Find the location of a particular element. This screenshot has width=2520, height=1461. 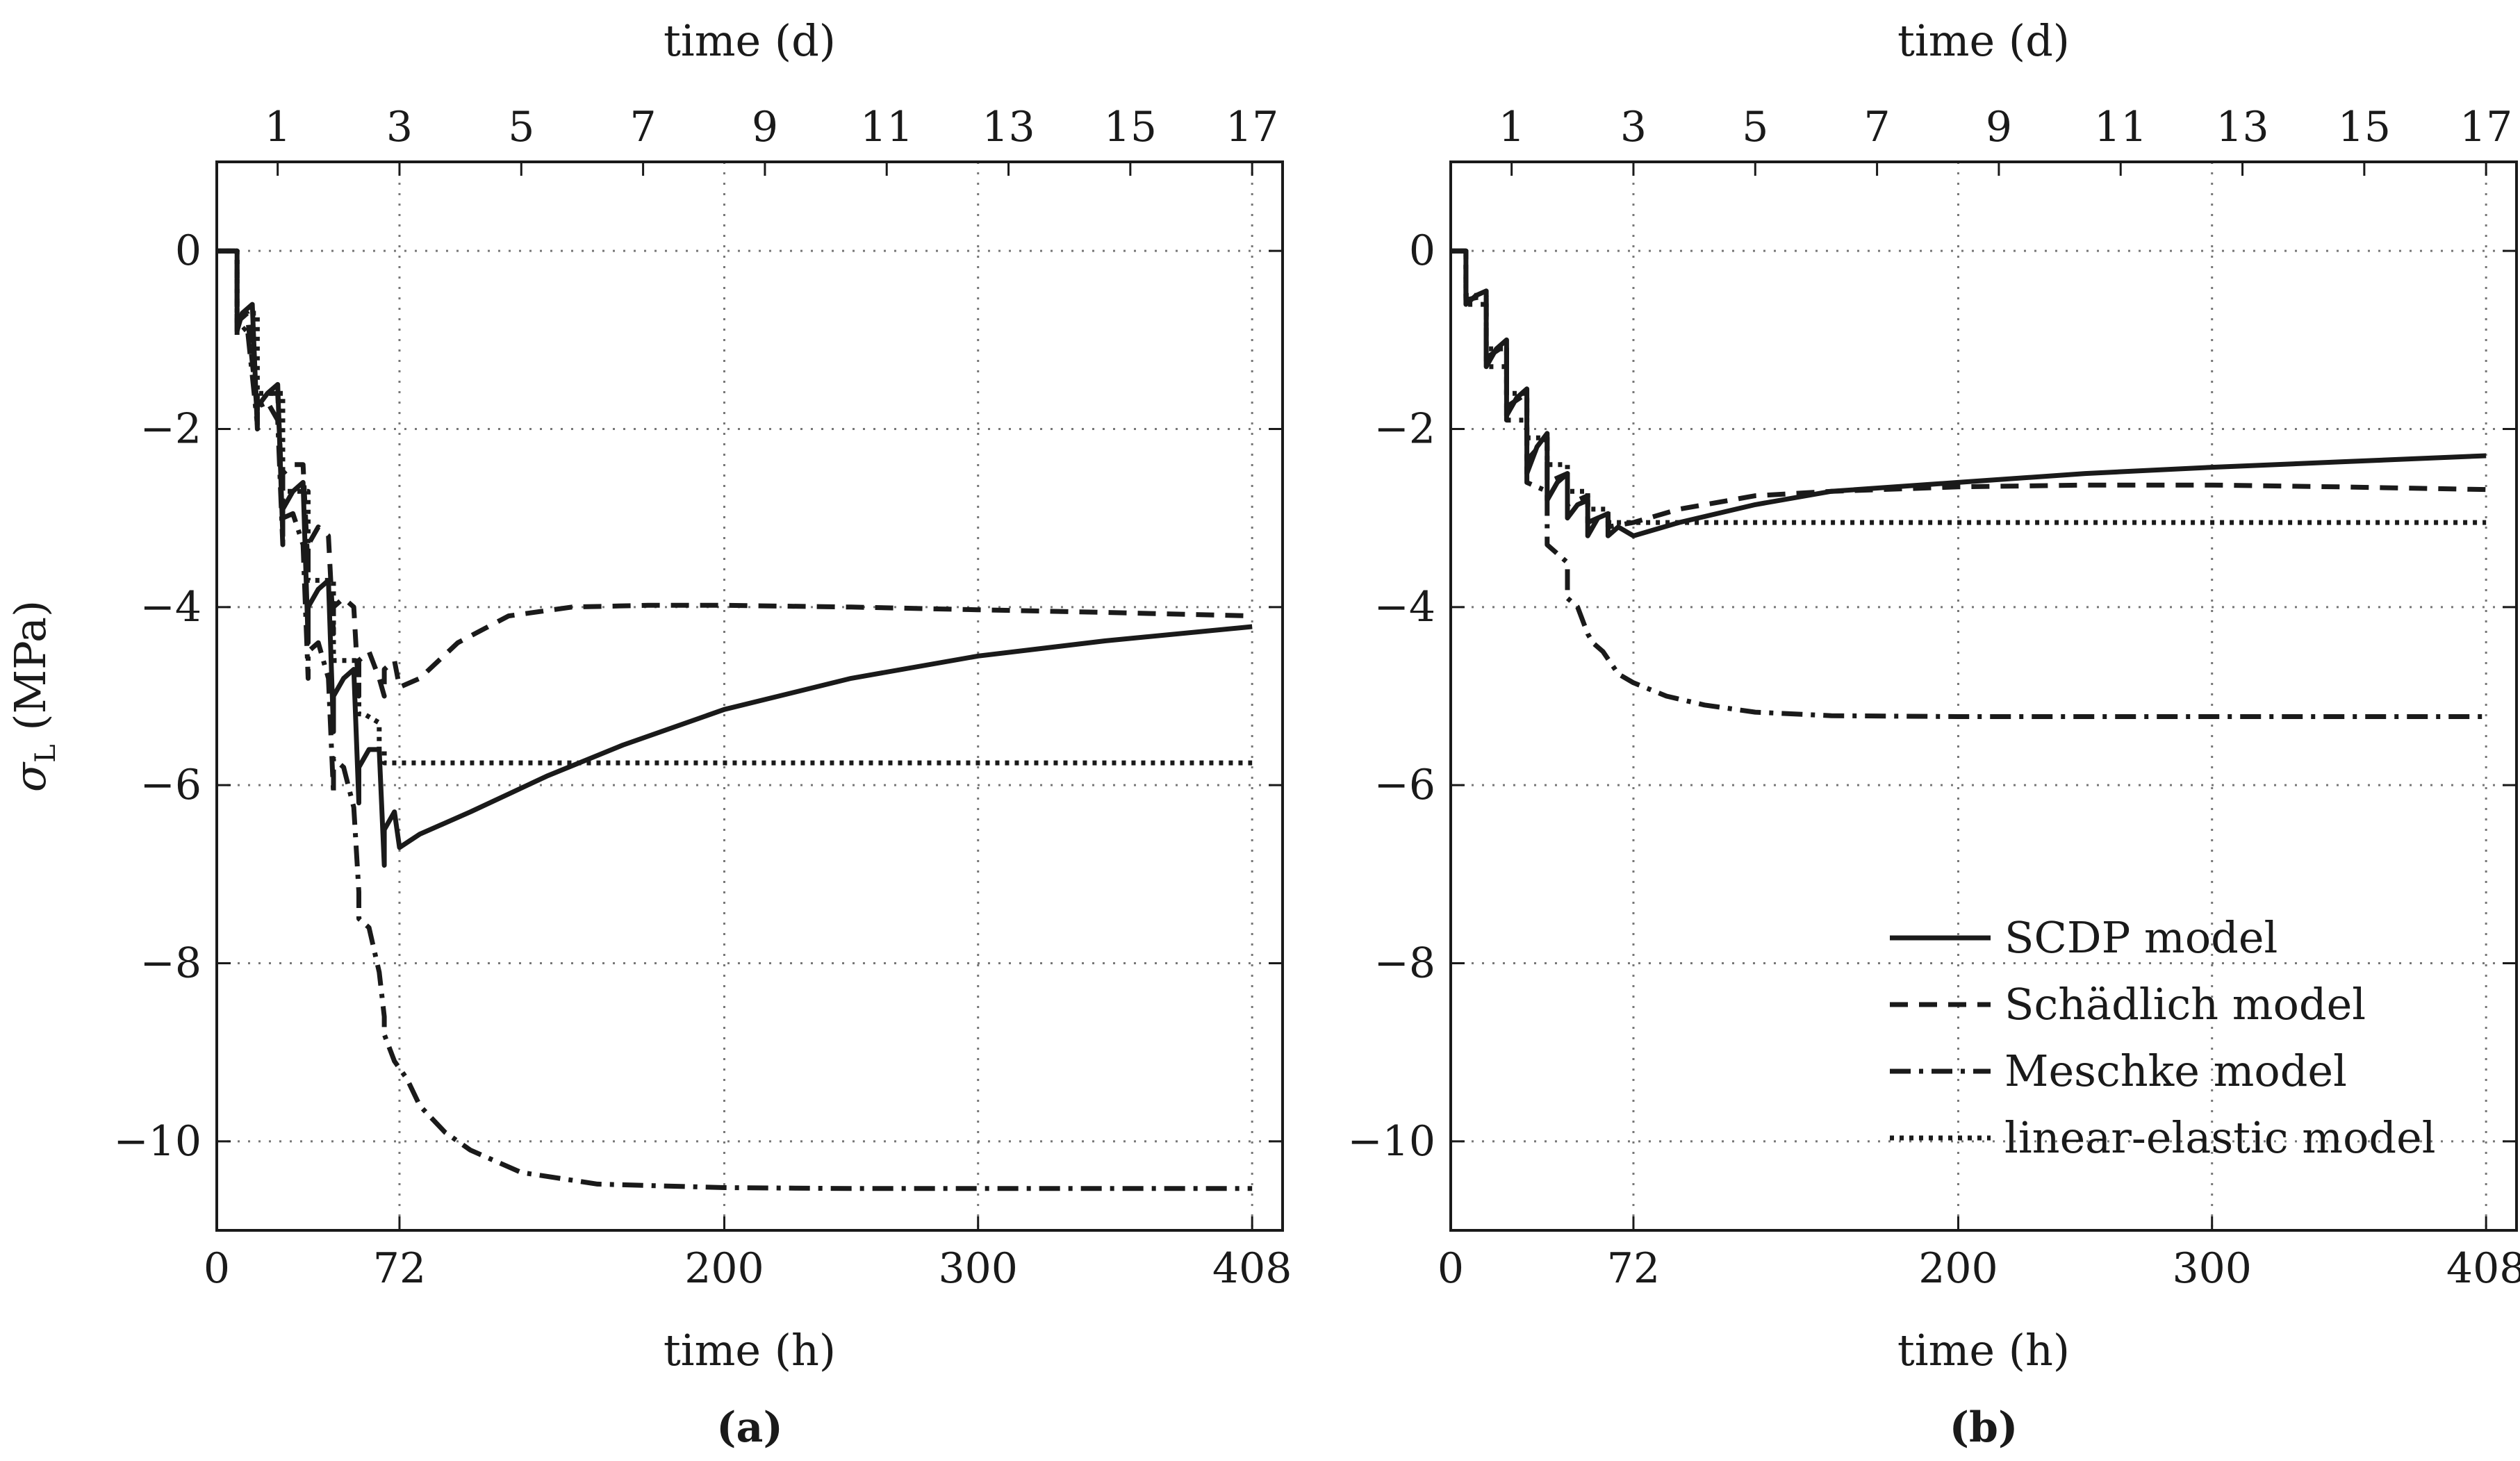

panel-b-series is located at coordinates (1969, 483).